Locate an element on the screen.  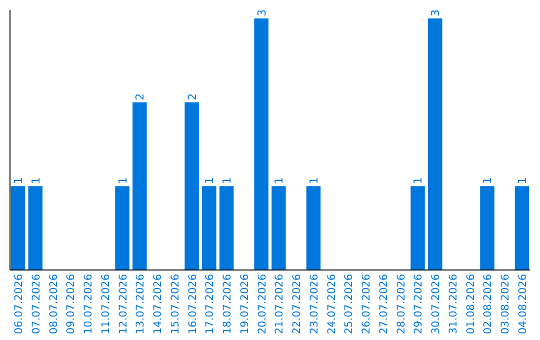
x-tick-label: 22.07.2026 is located at coordinates (297, 304).